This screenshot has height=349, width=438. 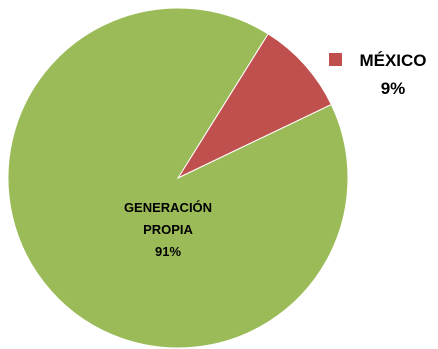 I want to click on generacion-propia-label-name-line: PROPIA, so click(x=168, y=229).